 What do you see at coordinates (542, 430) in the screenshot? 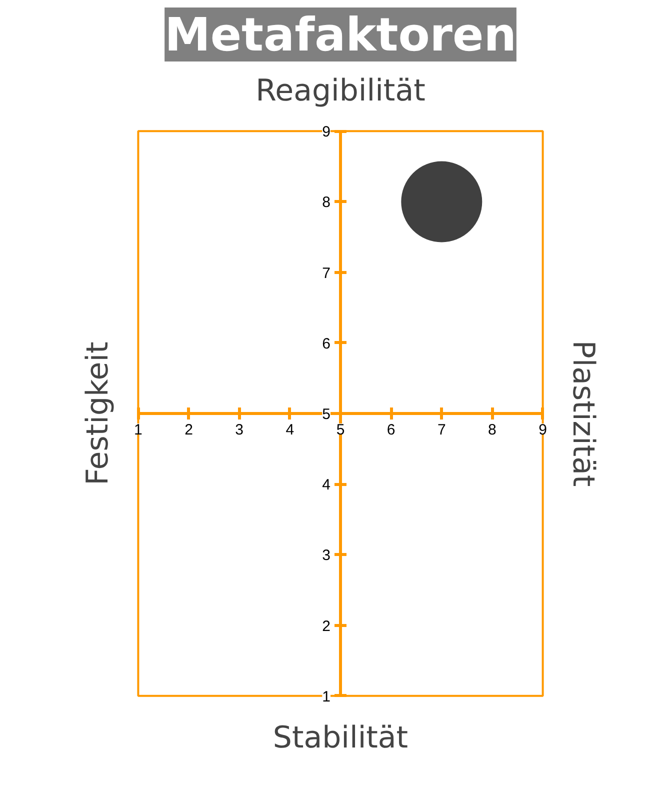
I see `x-tick-label: 9` at bounding box center [542, 430].